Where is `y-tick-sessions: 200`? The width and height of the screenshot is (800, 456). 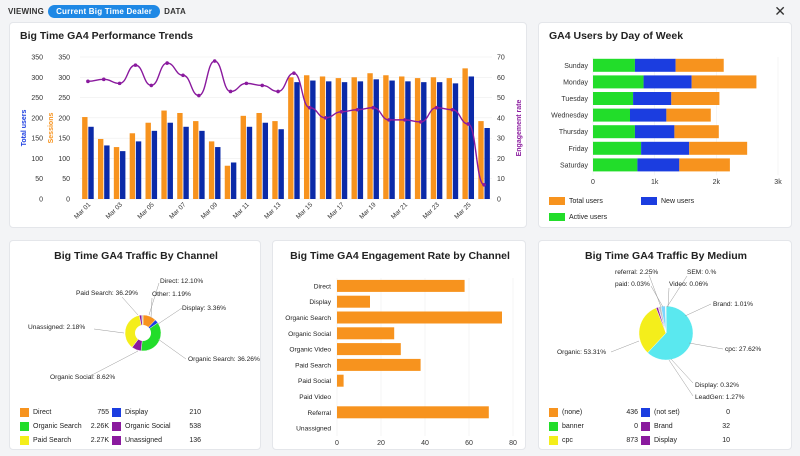 y-tick-sessions: 200 is located at coordinates (64, 118).